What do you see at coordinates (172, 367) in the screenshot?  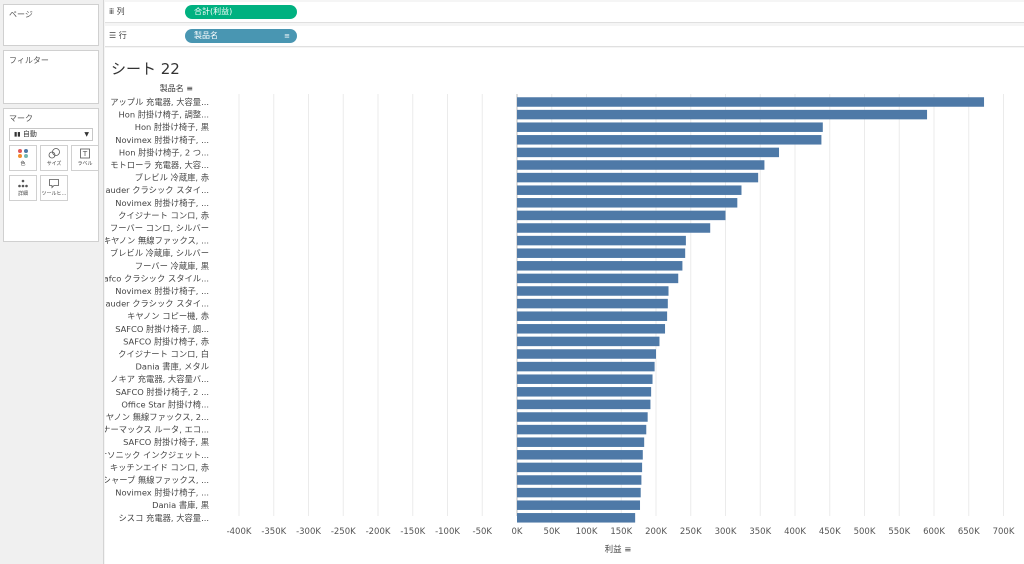 I see `category-label: Dania 書庫, メタル` at bounding box center [172, 367].